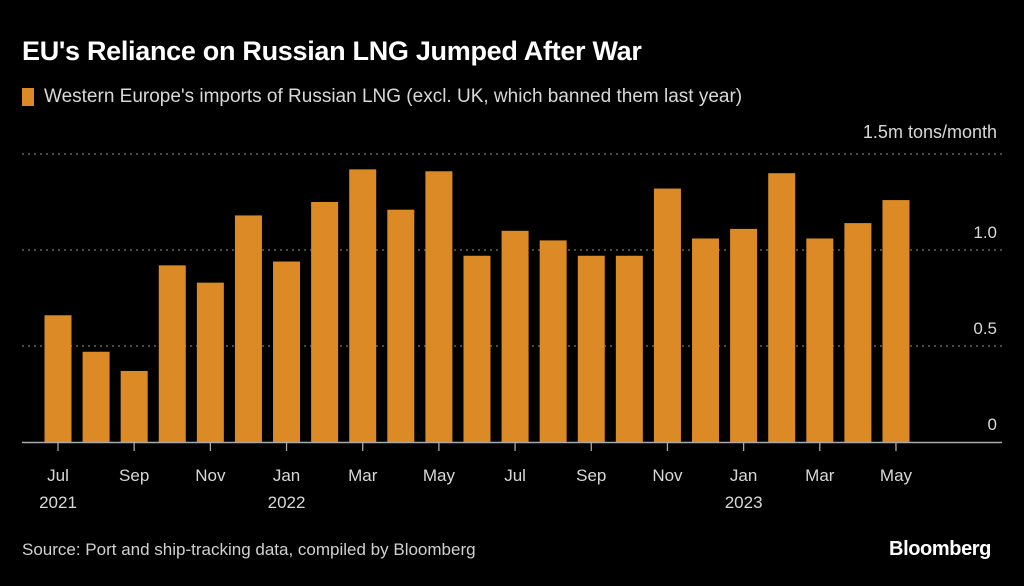 Image resolution: width=1024 pixels, height=586 pixels. Describe the element at coordinates (985, 328) in the screenshot. I see `y-tick-label: 0.5` at that location.